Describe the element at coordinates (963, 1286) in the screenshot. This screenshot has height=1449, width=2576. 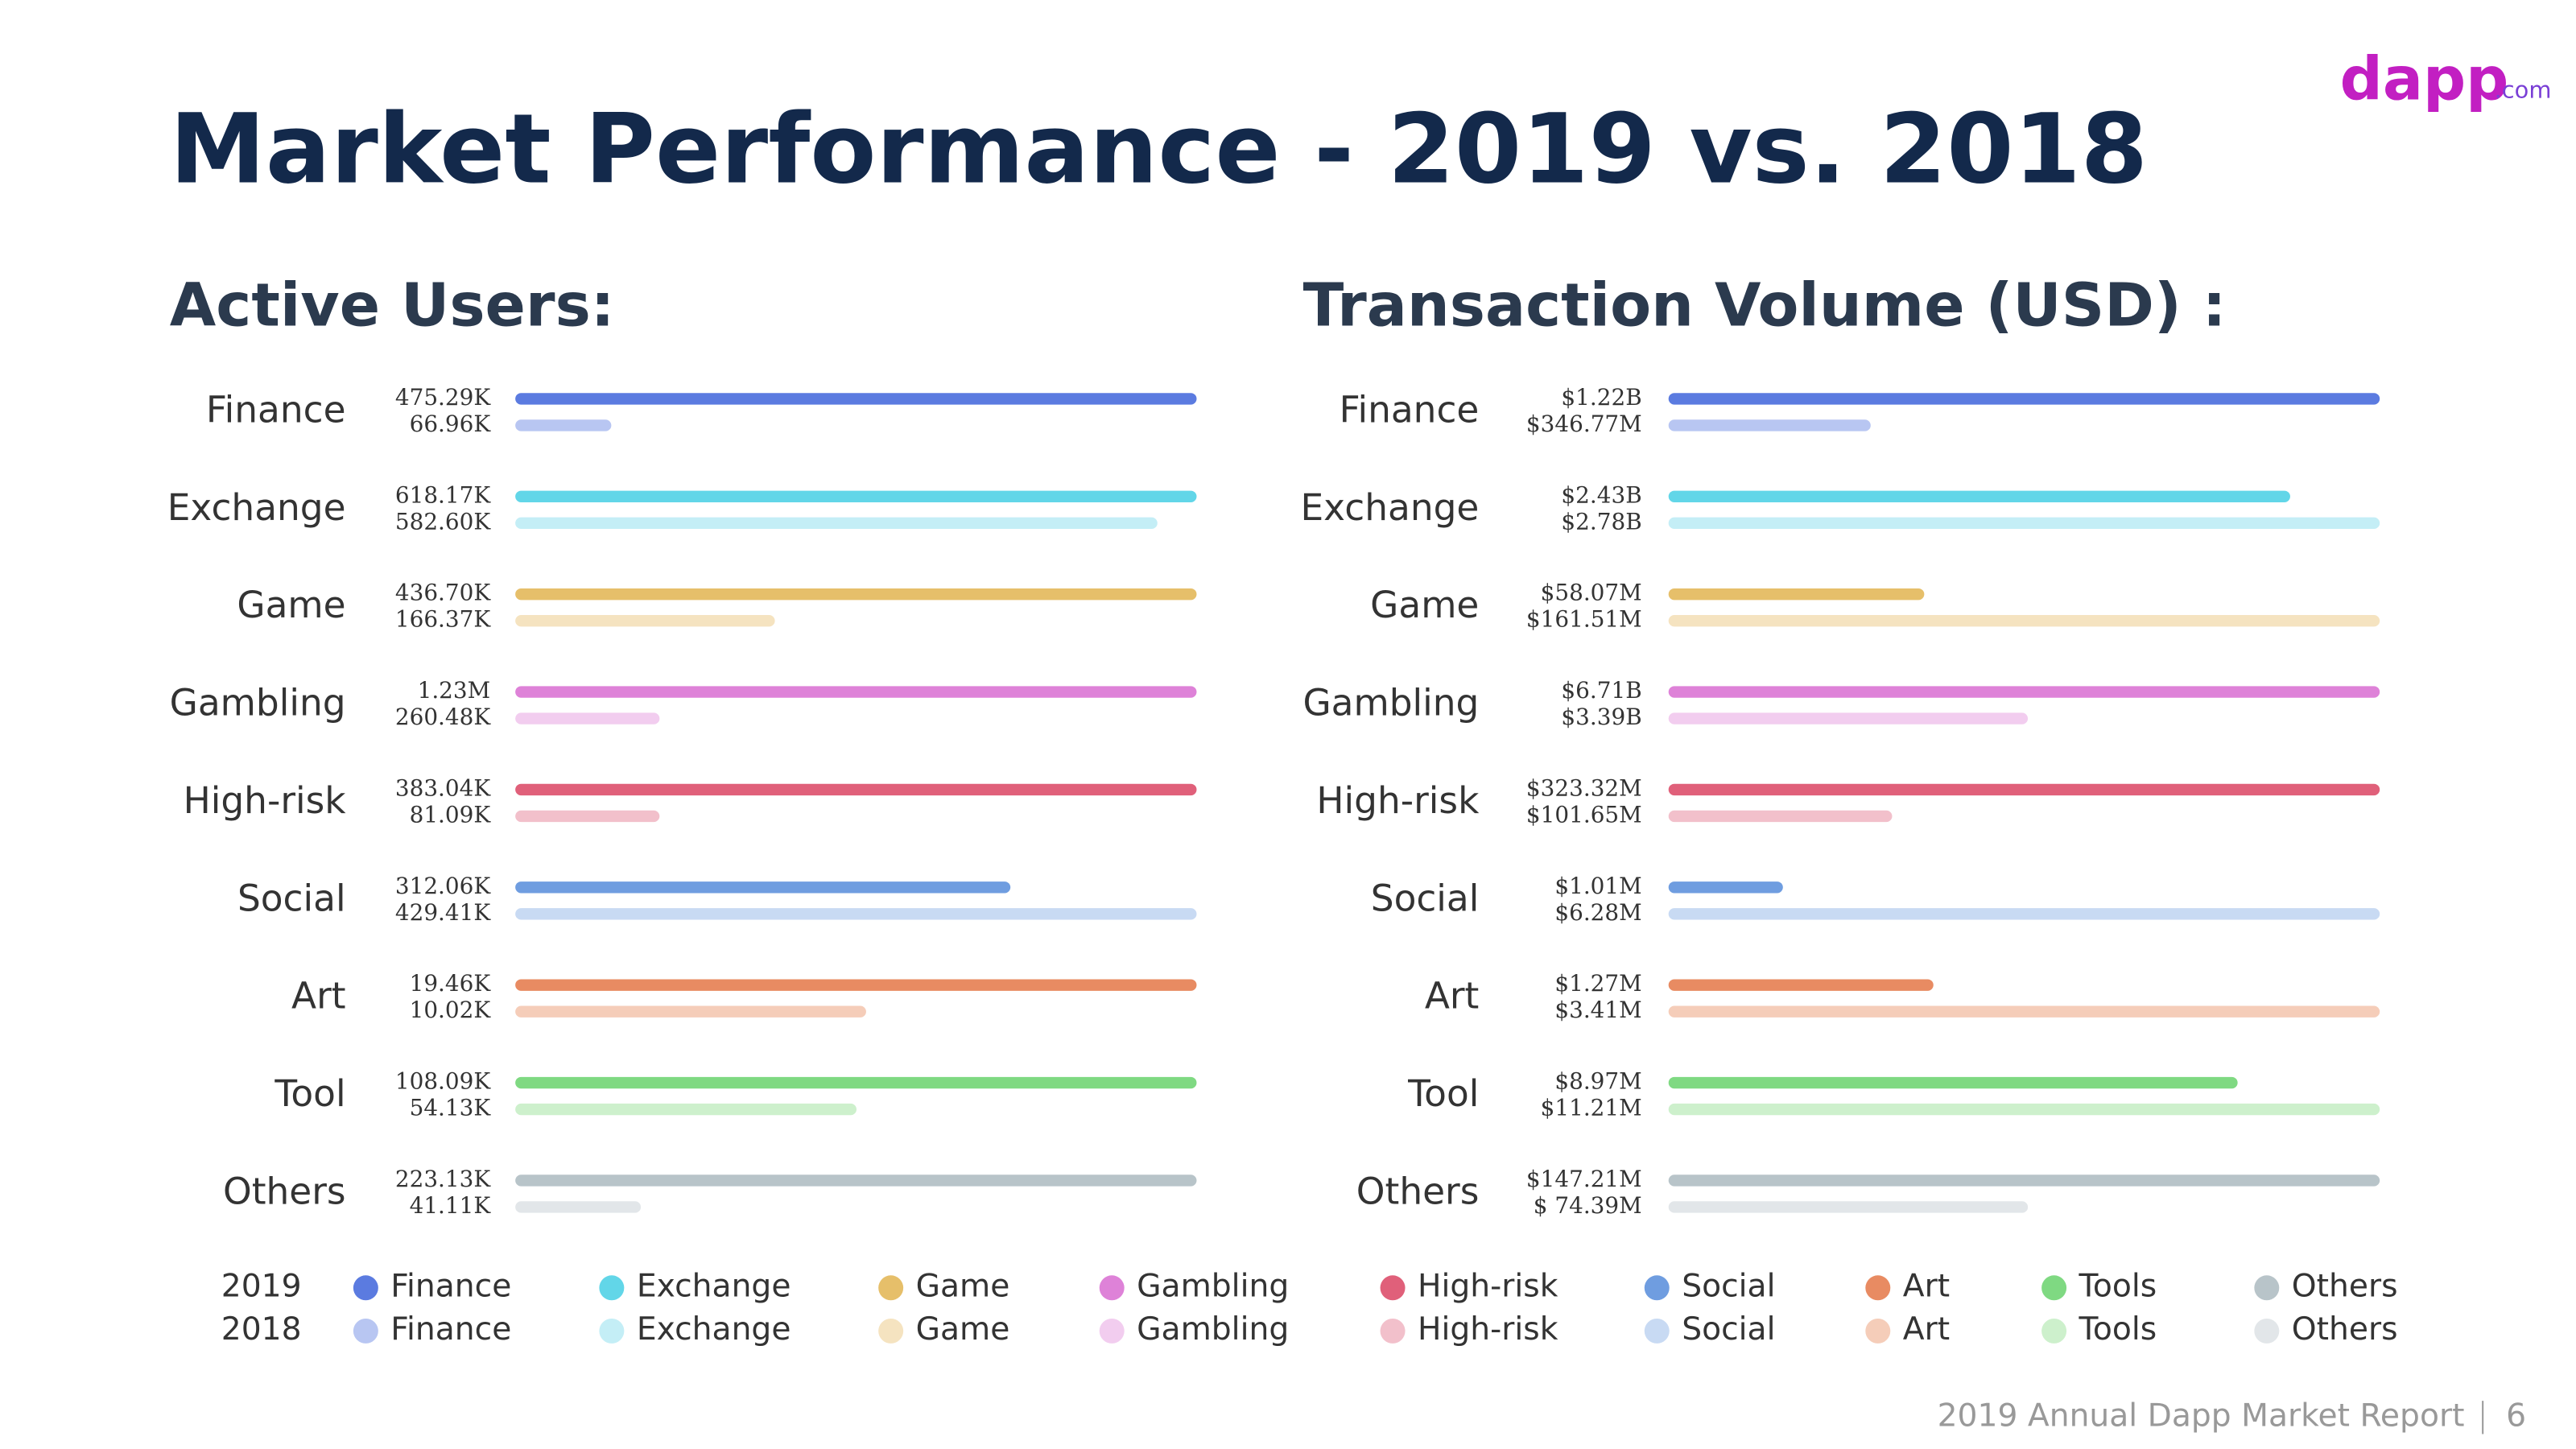
I see `legend-label: Game` at that location.